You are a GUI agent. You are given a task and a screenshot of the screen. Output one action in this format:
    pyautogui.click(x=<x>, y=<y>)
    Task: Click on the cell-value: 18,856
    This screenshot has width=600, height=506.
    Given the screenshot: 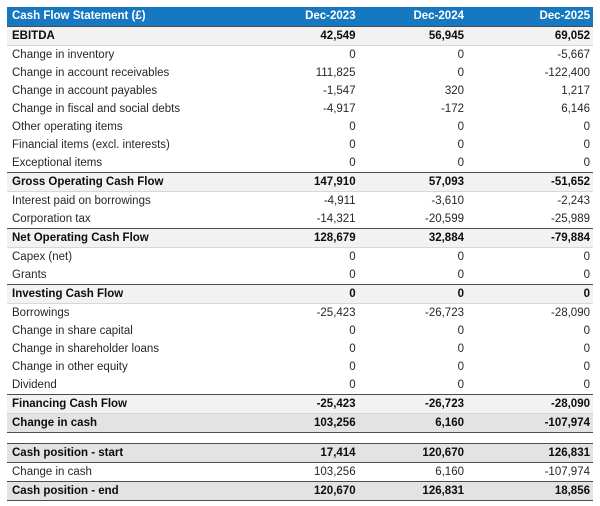 What is the action you would take?
    pyautogui.click(x=530, y=491)
    